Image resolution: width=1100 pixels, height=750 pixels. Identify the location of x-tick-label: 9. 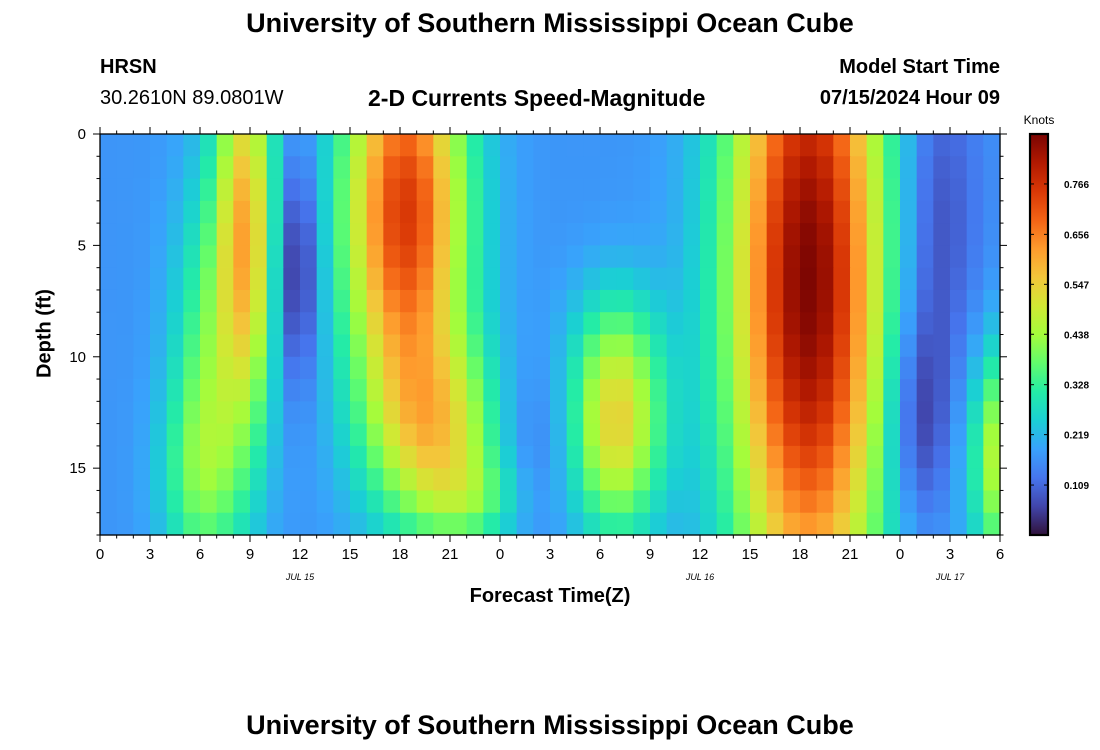
(250, 554).